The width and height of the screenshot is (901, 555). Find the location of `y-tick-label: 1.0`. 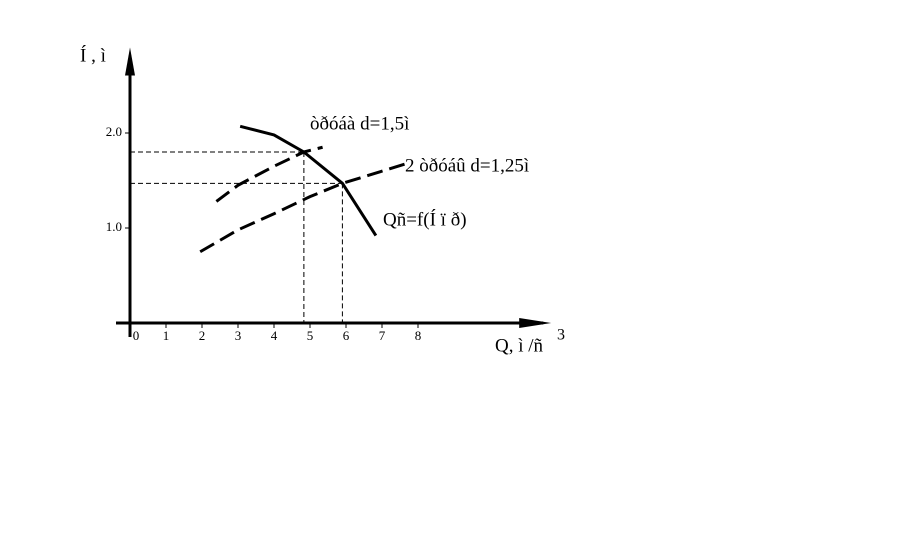

y-tick-label: 1.0 is located at coordinates (114, 226).